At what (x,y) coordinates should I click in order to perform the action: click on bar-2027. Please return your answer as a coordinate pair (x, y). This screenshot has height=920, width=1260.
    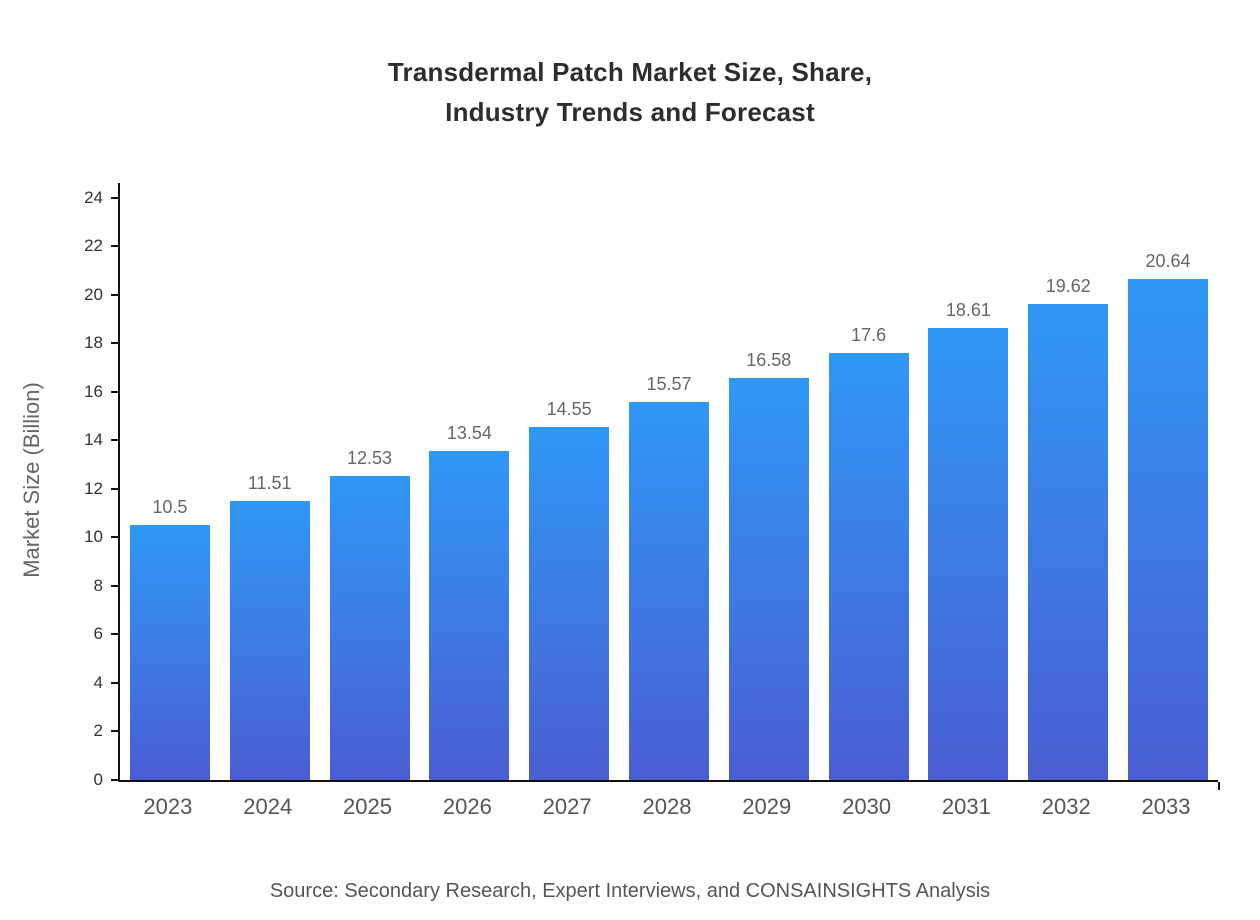
    Looking at the image, I should click on (569, 603).